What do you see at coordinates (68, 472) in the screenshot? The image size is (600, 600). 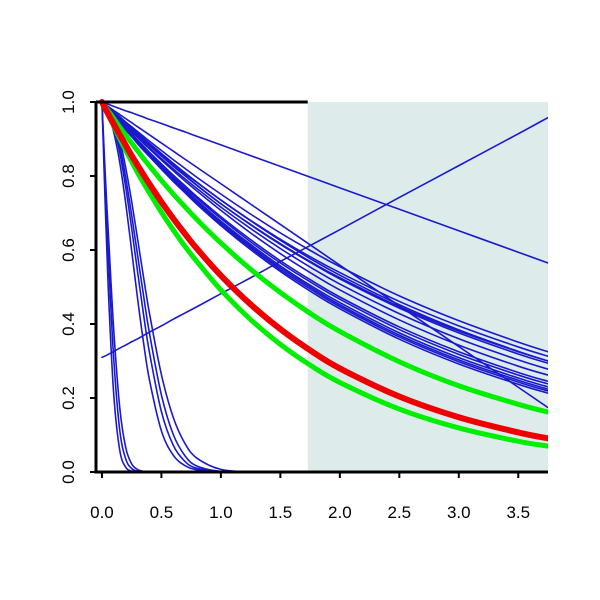 I see `y-tick-label: 0.0` at bounding box center [68, 472].